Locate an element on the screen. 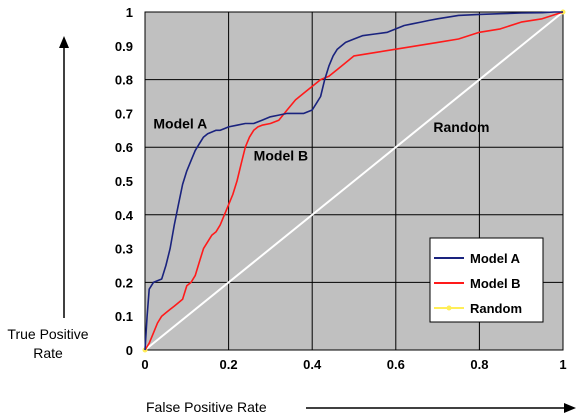  y-axis-arrow is located at coordinates (64, 177).